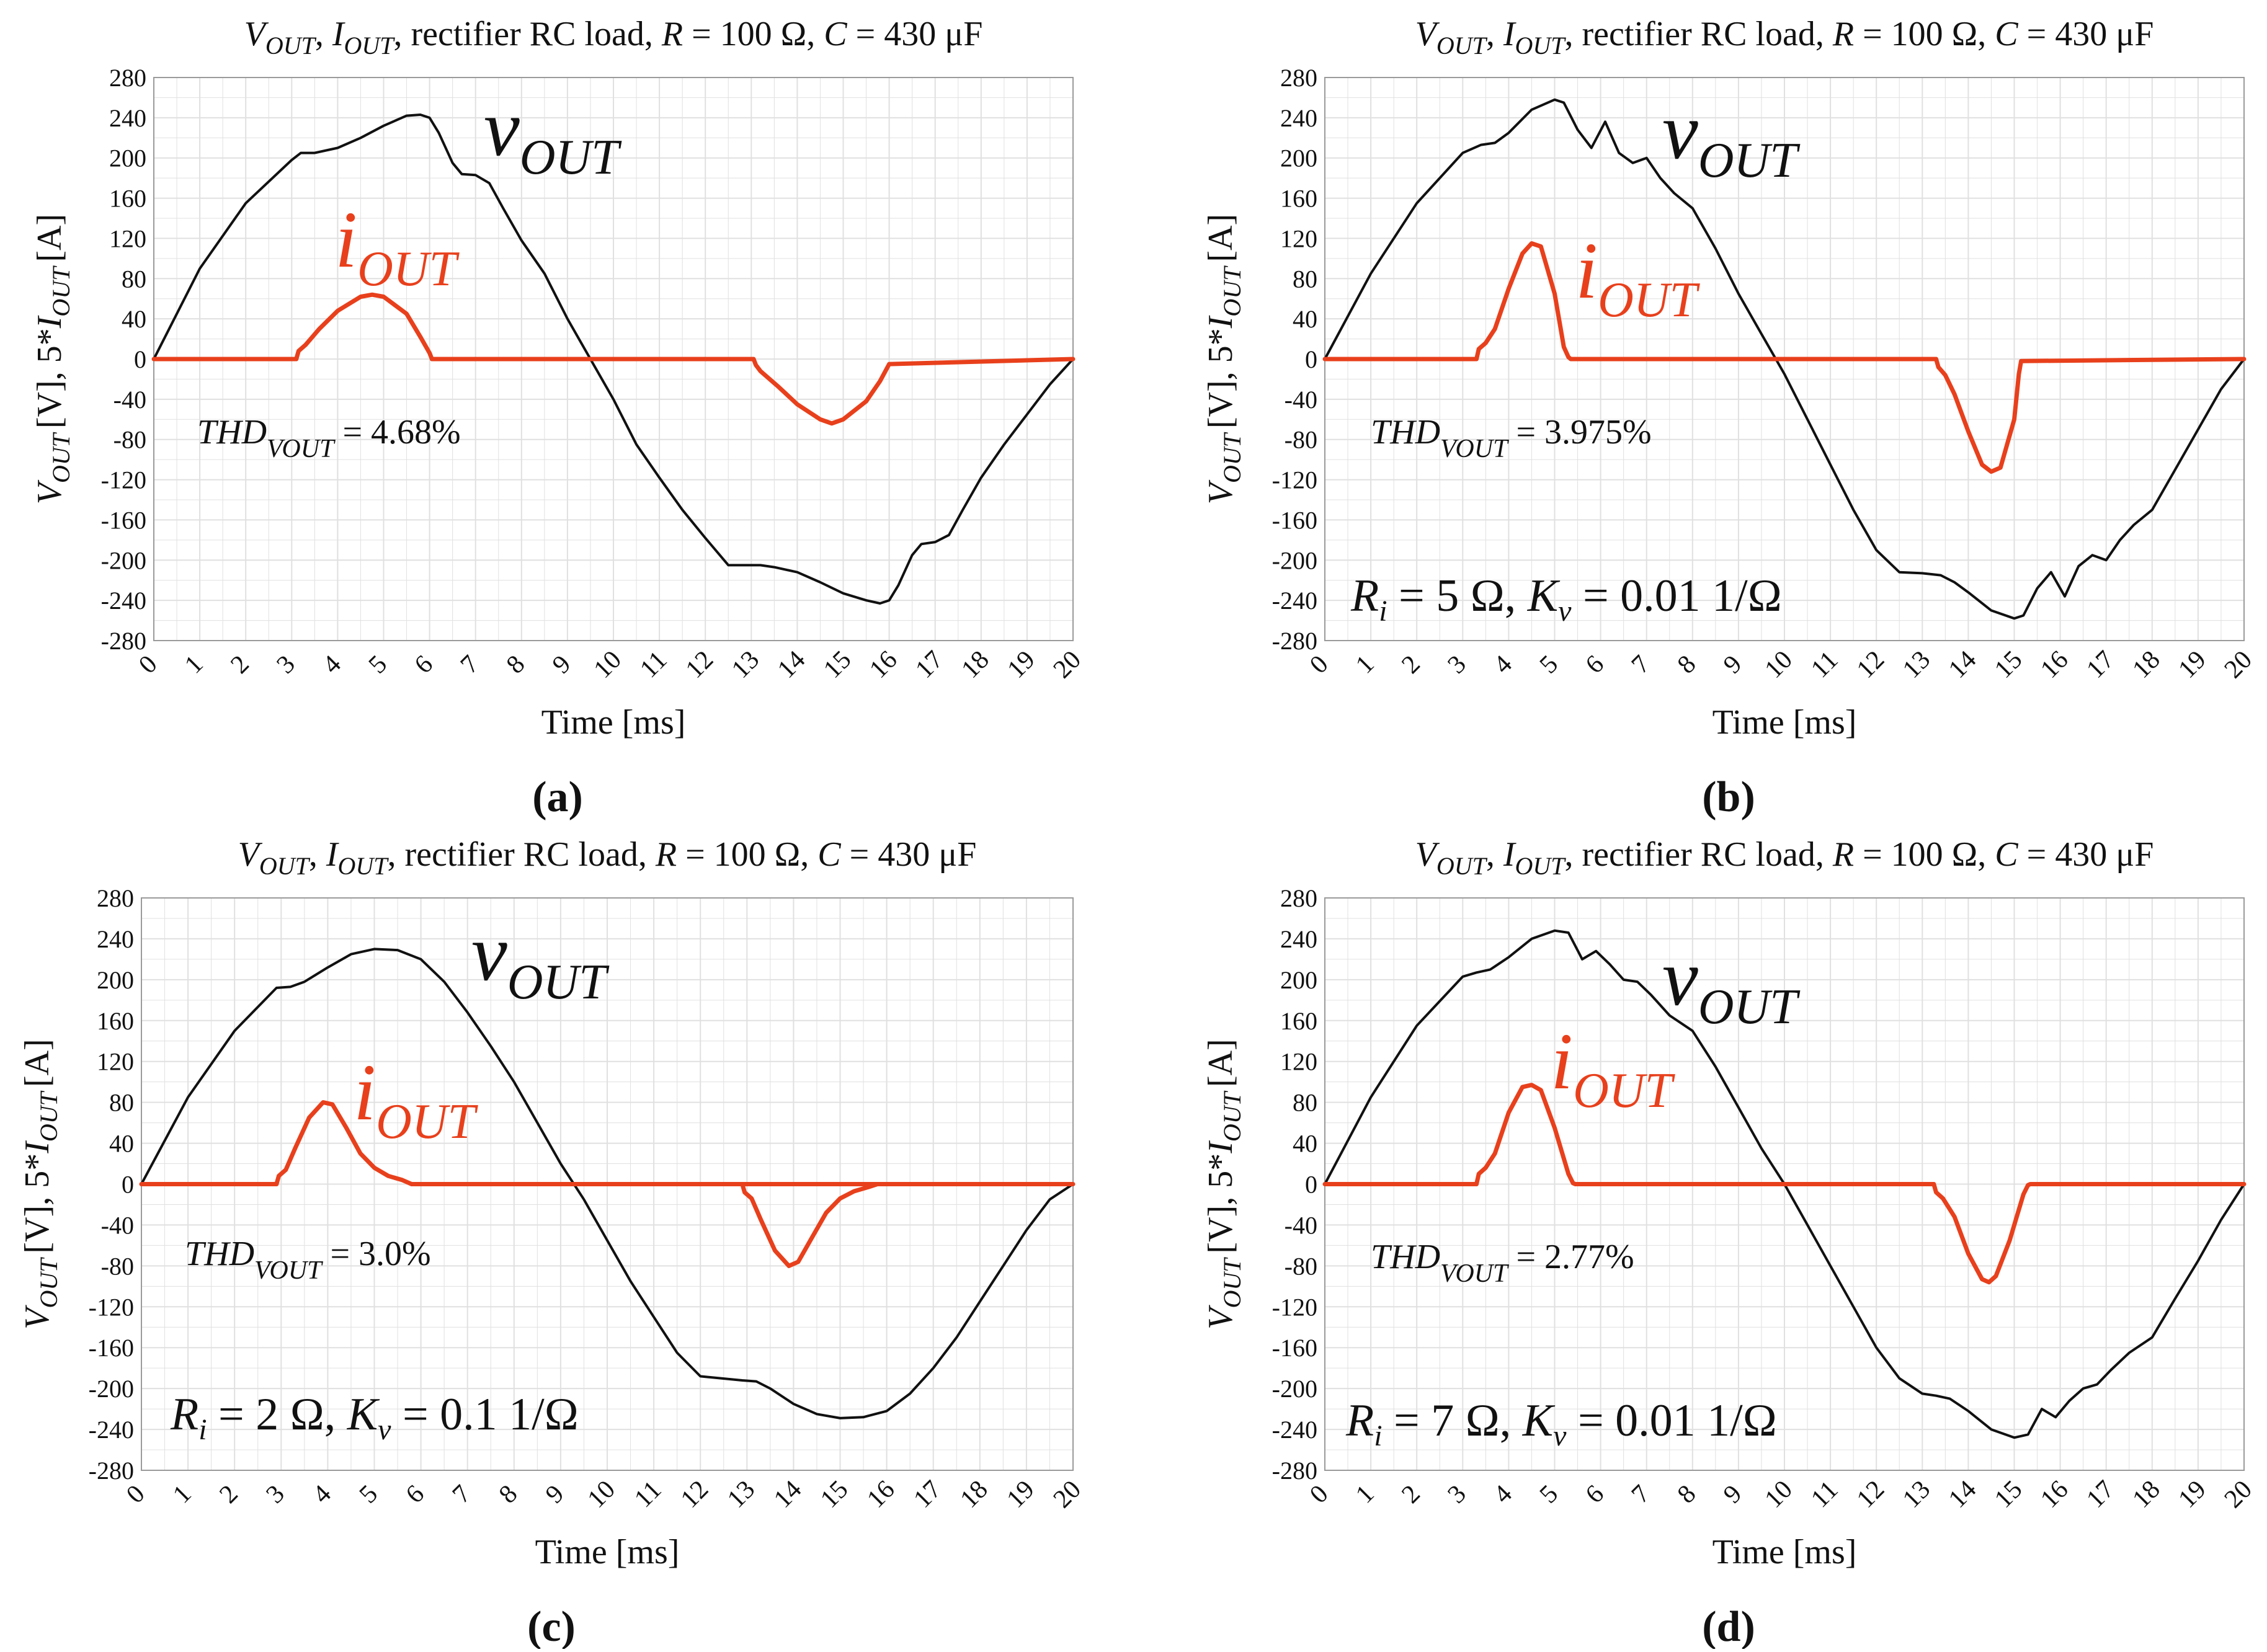 The width and height of the screenshot is (2267, 1652). I want to click on title-r-value: = 100 Ω,, so click(747, 854).